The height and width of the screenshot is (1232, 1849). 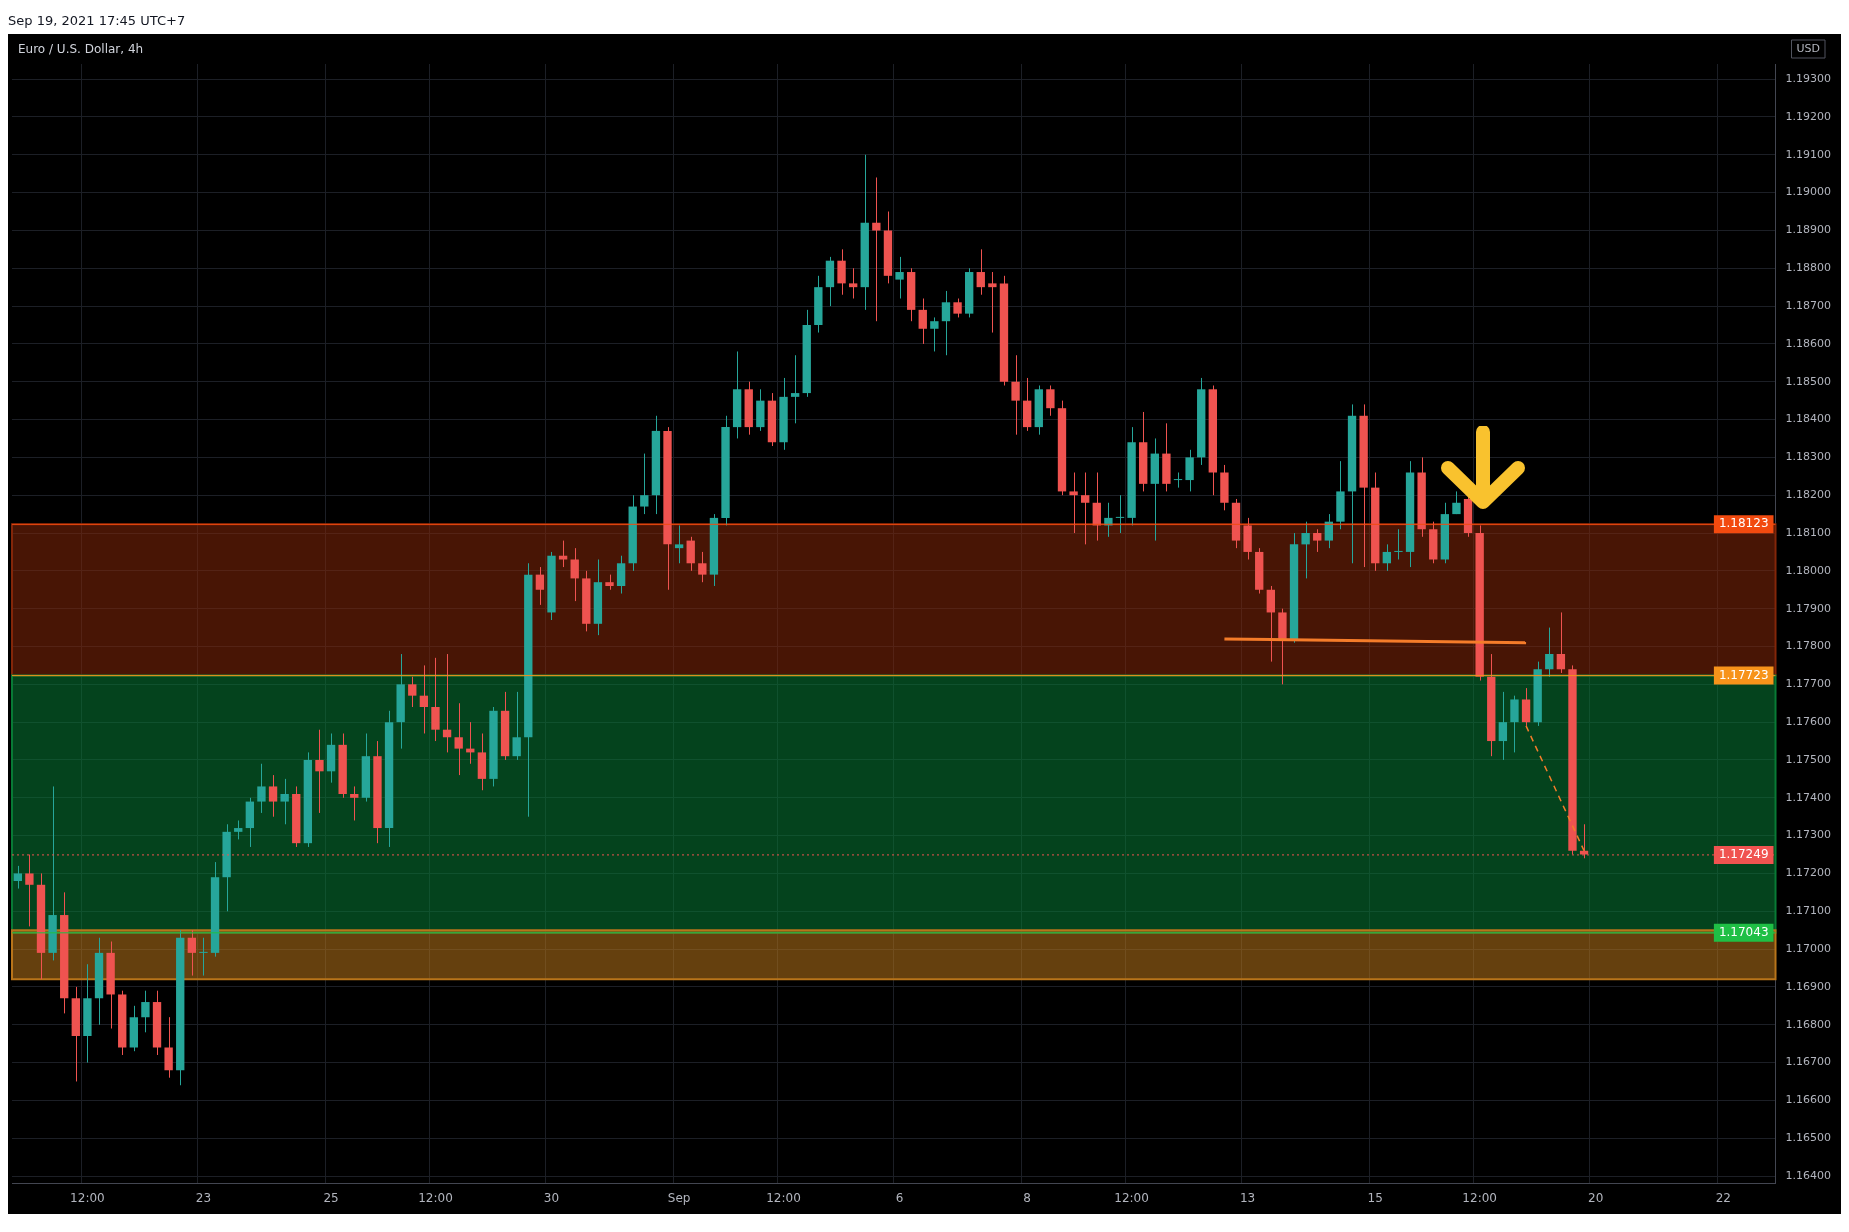 What do you see at coordinates (1808, 797) in the screenshot?
I see `y-tick-label: 1.17400` at bounding box center [1808, 797].